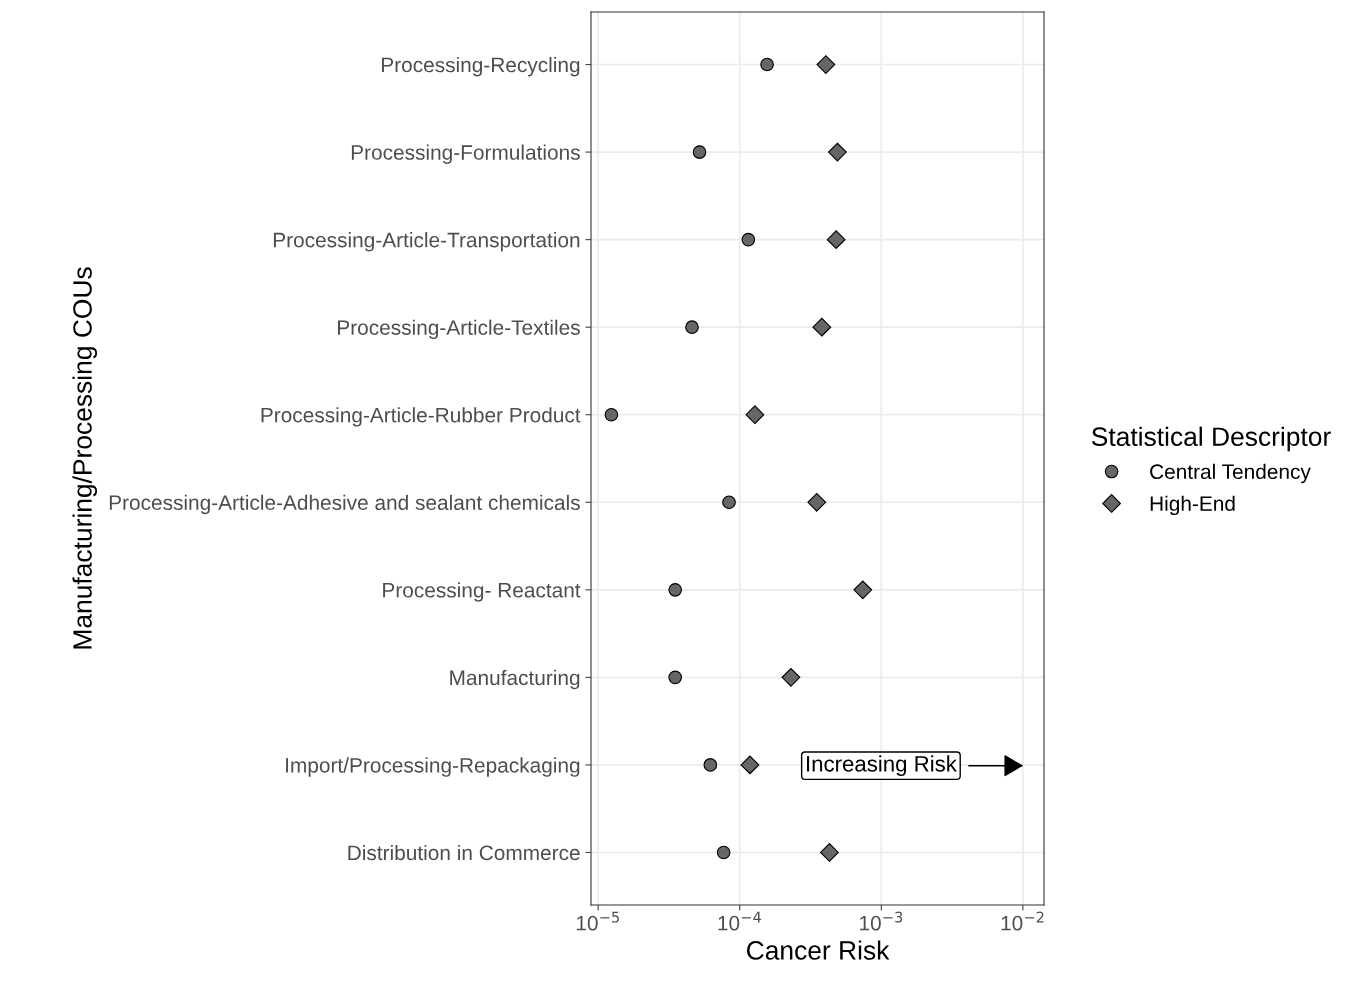 This screenshot has height=981, width=1358. What do you see at coordinates (1230, 473) in the screenshot?
I see `legend-label: Central Tendency` at bounding box center [1230, 473].